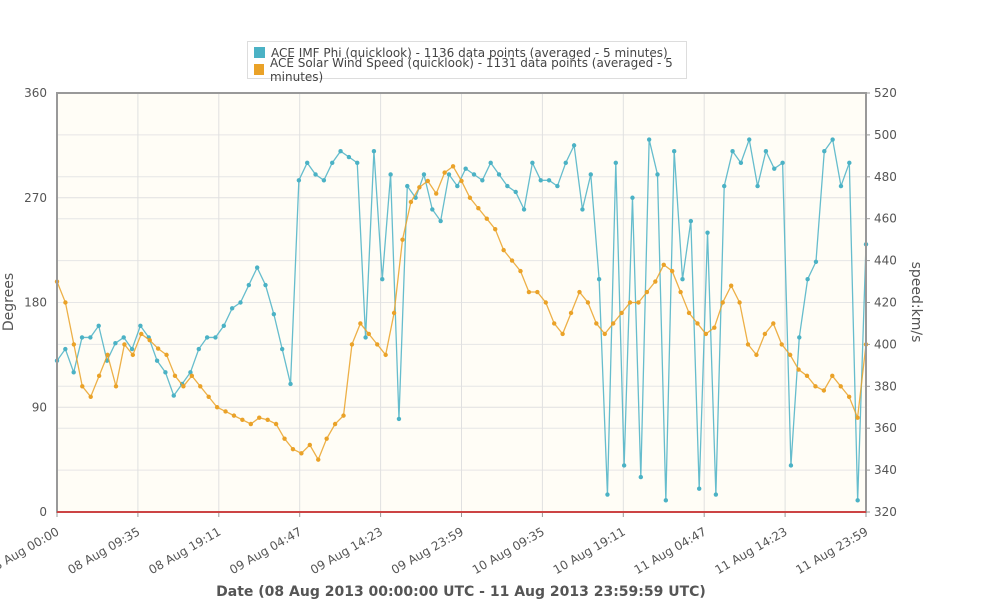 The image size is (1004, 600). What do you see at coordinates (916, 302) in the screenshot?
I see `y2-axis-title: speed:km/s` at bounding box center [916, 302].